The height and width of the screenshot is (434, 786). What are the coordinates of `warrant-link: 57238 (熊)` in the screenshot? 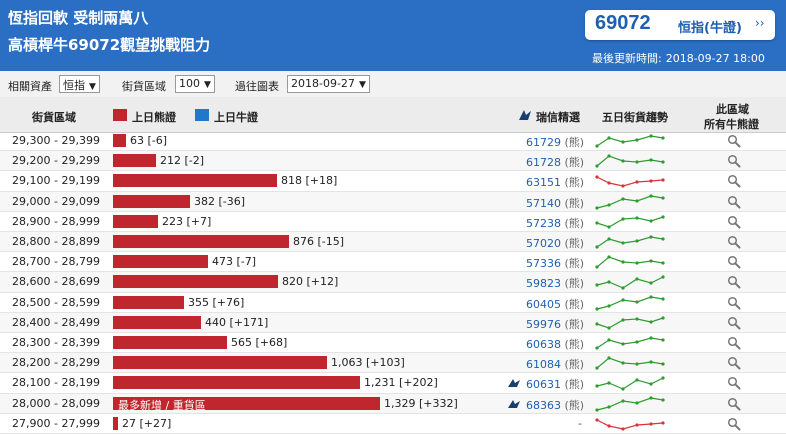 It's located at (555, 223).